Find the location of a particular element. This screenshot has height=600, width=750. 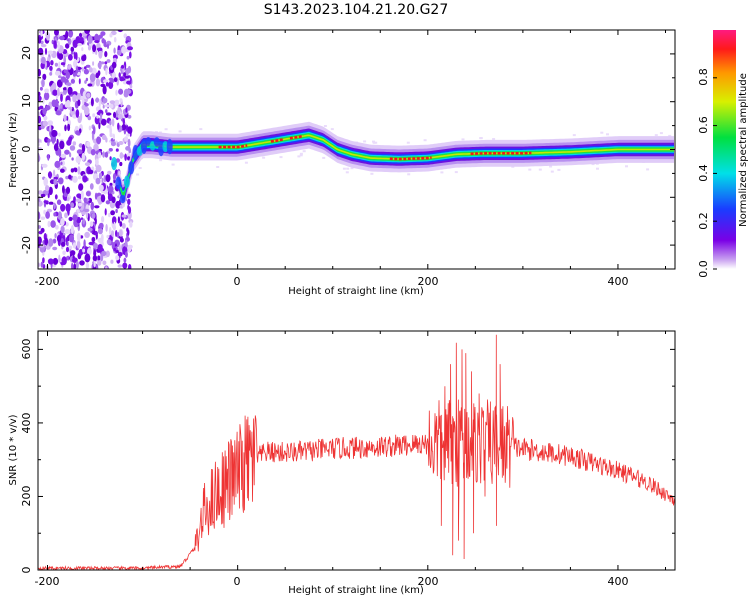

bottom-x-axis-label: Height of straight line (km) is located at coordinates (356, 590).